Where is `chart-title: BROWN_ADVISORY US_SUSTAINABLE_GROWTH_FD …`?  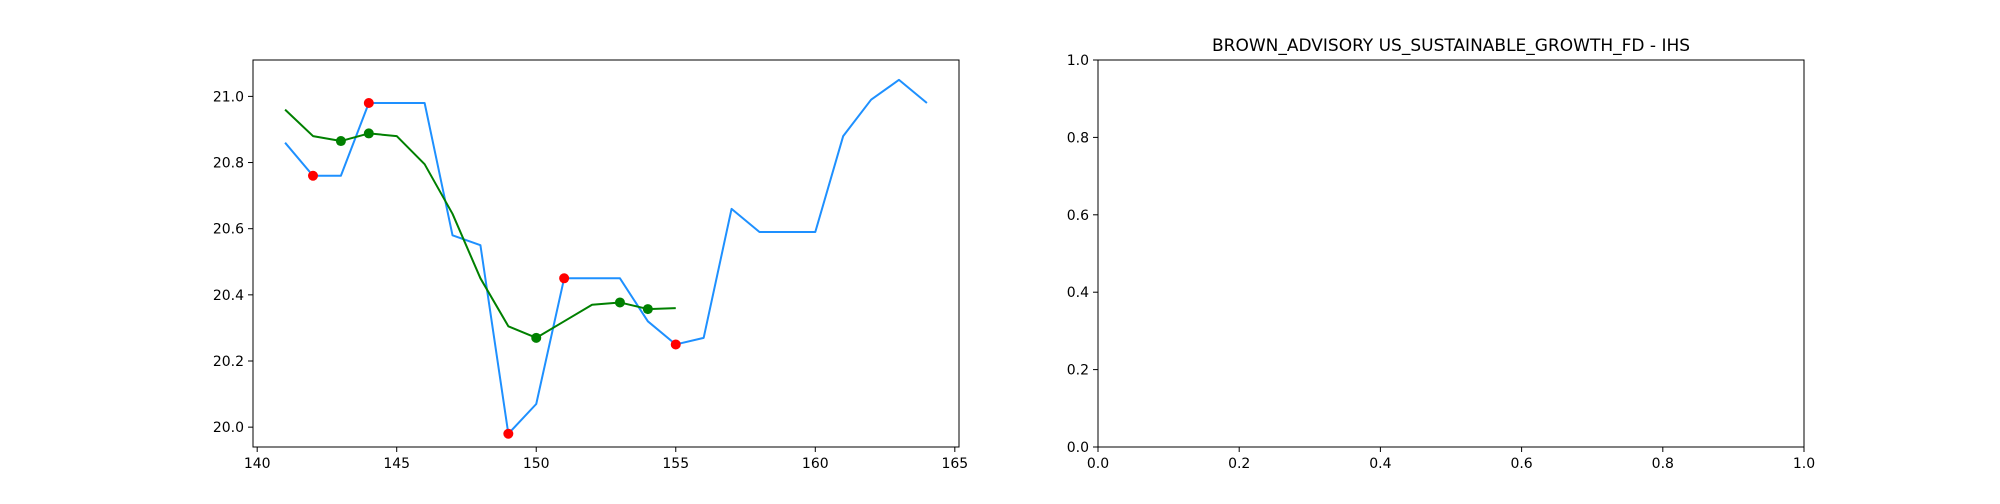 chart-title: BROWN_ADVISORY US_SUSTAINABLE_GROWTH_FD … is located at coordinates (1451, 46).